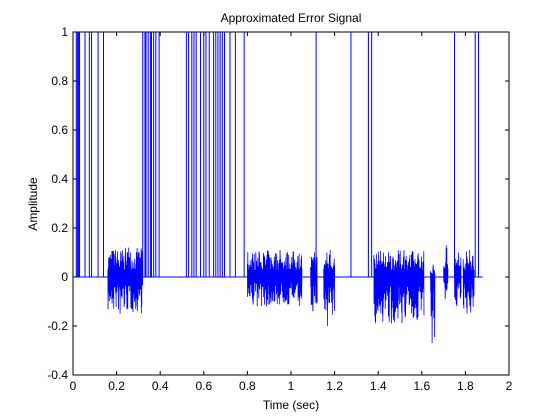 The image size is (560, 420). What do you see at coordinates (291, 18) in the screenshot?
I see `chart-title: Approximated Error Signal` at bounding box center [291, 18].